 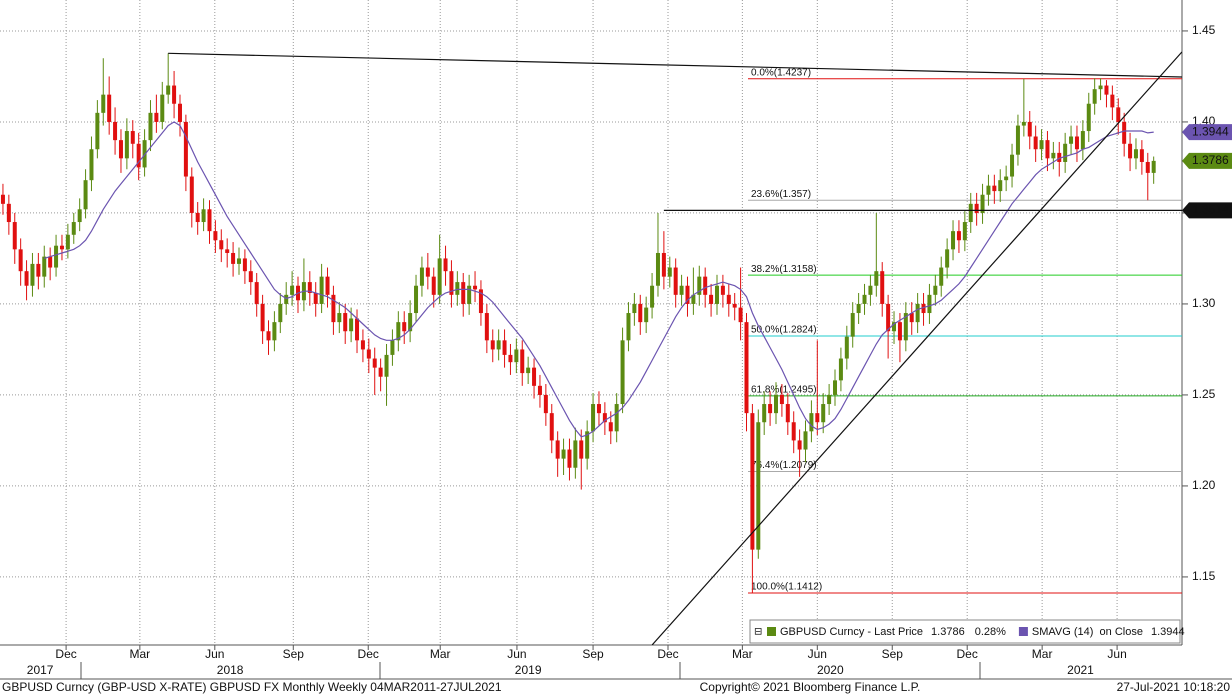 I want to click on y-tick-label: 1.30, so click(x=1204, y=303).